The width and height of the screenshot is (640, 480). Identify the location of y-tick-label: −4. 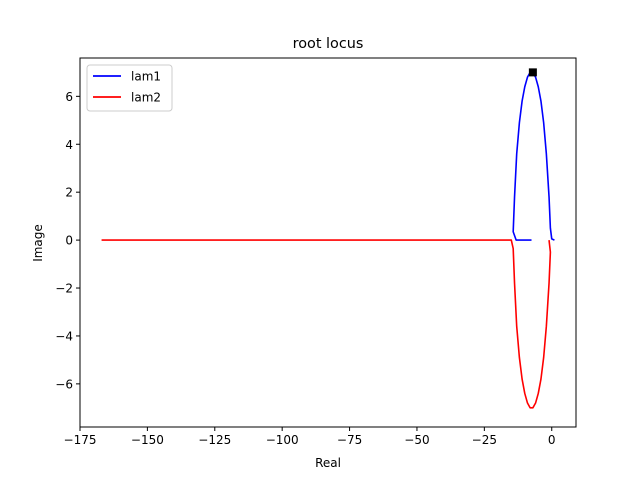
(64, 336).